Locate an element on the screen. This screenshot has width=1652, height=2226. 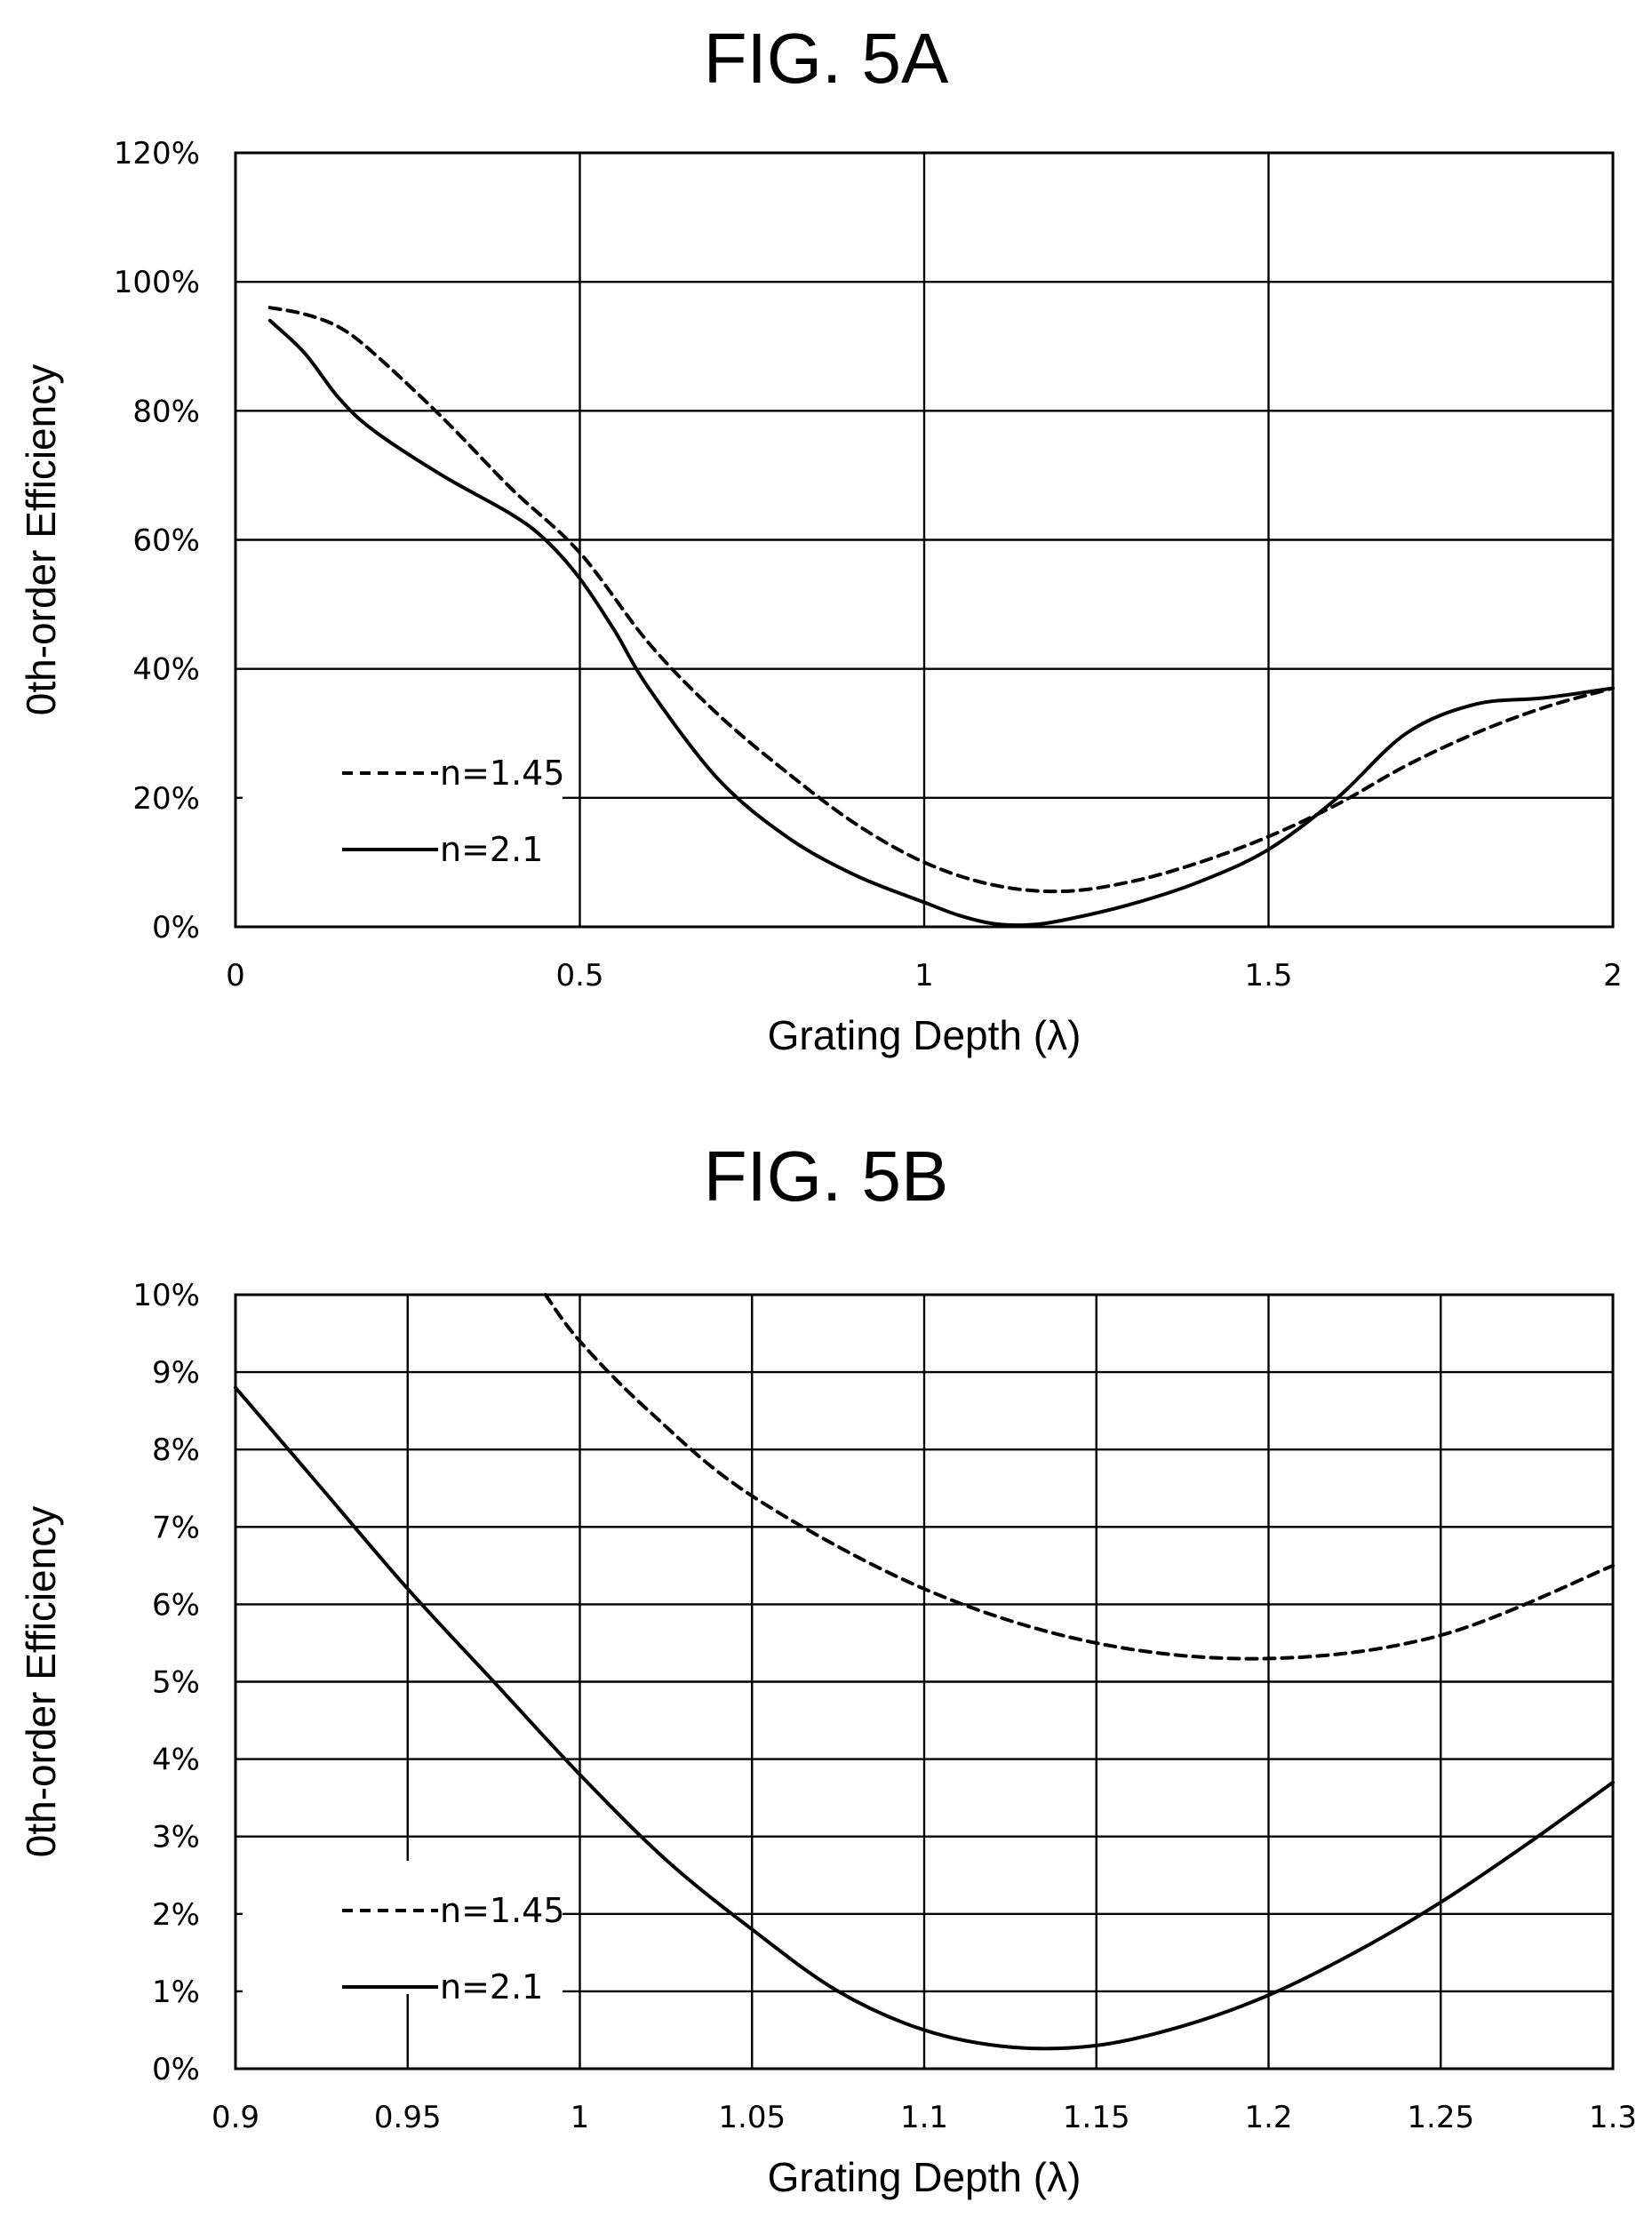
y-tick-label: 4% is located at coordinates (176, 1761).